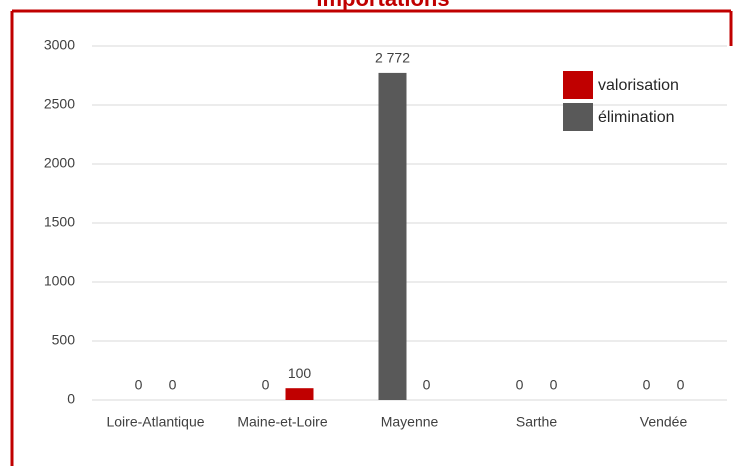 This screenshot has width=739, height=471. Describe the element at coordinates (392, 58) in the screenshot. I see `data-label: 2 772` at that location.